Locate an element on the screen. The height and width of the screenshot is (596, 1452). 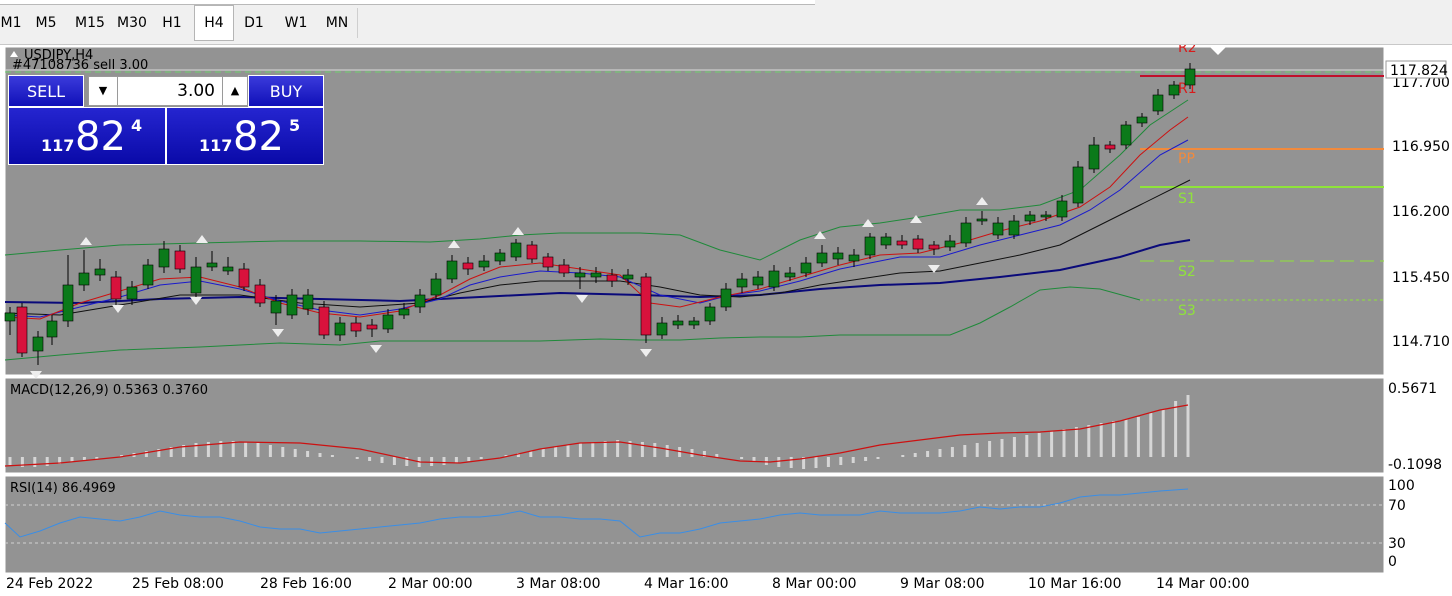
one-click-trading-panel: SELL ▼ ▲ BUY 117 82 4 117 82 5 is located at coordinates (166, 120).